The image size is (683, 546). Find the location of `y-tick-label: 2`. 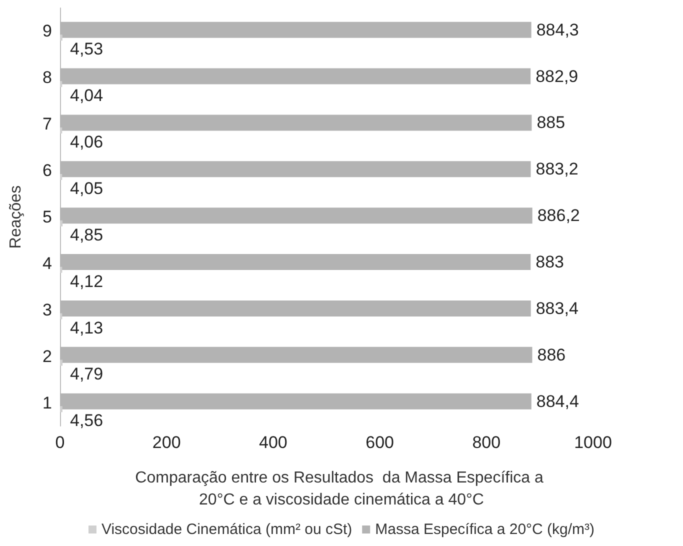

y-tick-label: 2 is located at coordinates (47, 356).